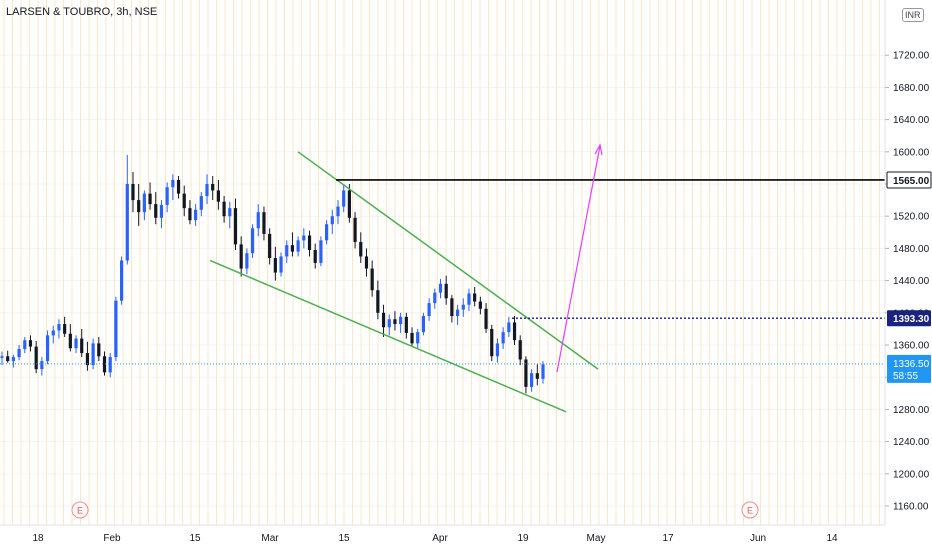  Describe the element at coordinates (911, 442) in the screenshot. I see `price-tick-label: 1240.00` at that location.